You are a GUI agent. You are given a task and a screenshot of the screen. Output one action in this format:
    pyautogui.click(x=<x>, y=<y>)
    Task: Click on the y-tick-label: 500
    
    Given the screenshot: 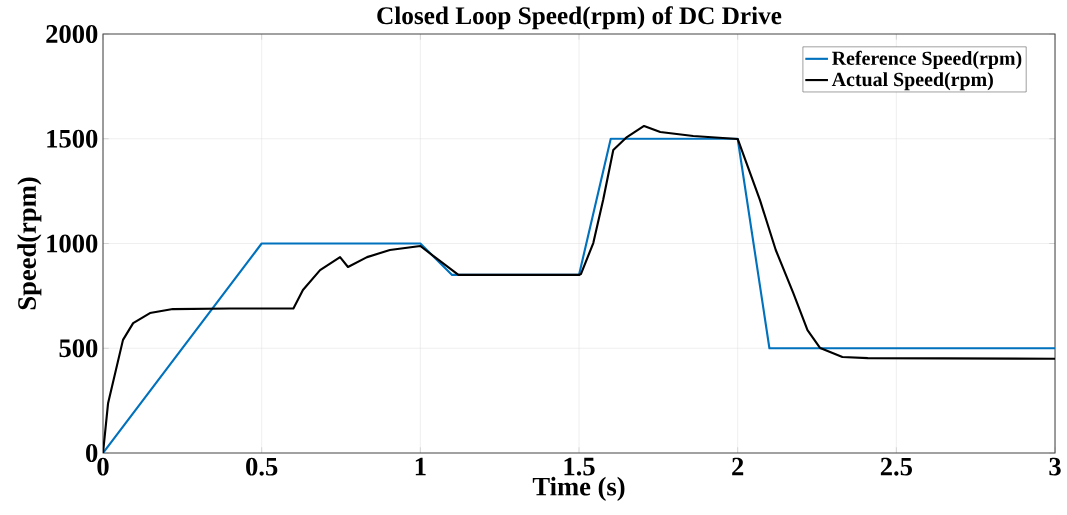 What is the action you would take?
    pyautogui.click(x=78, y=348)
    